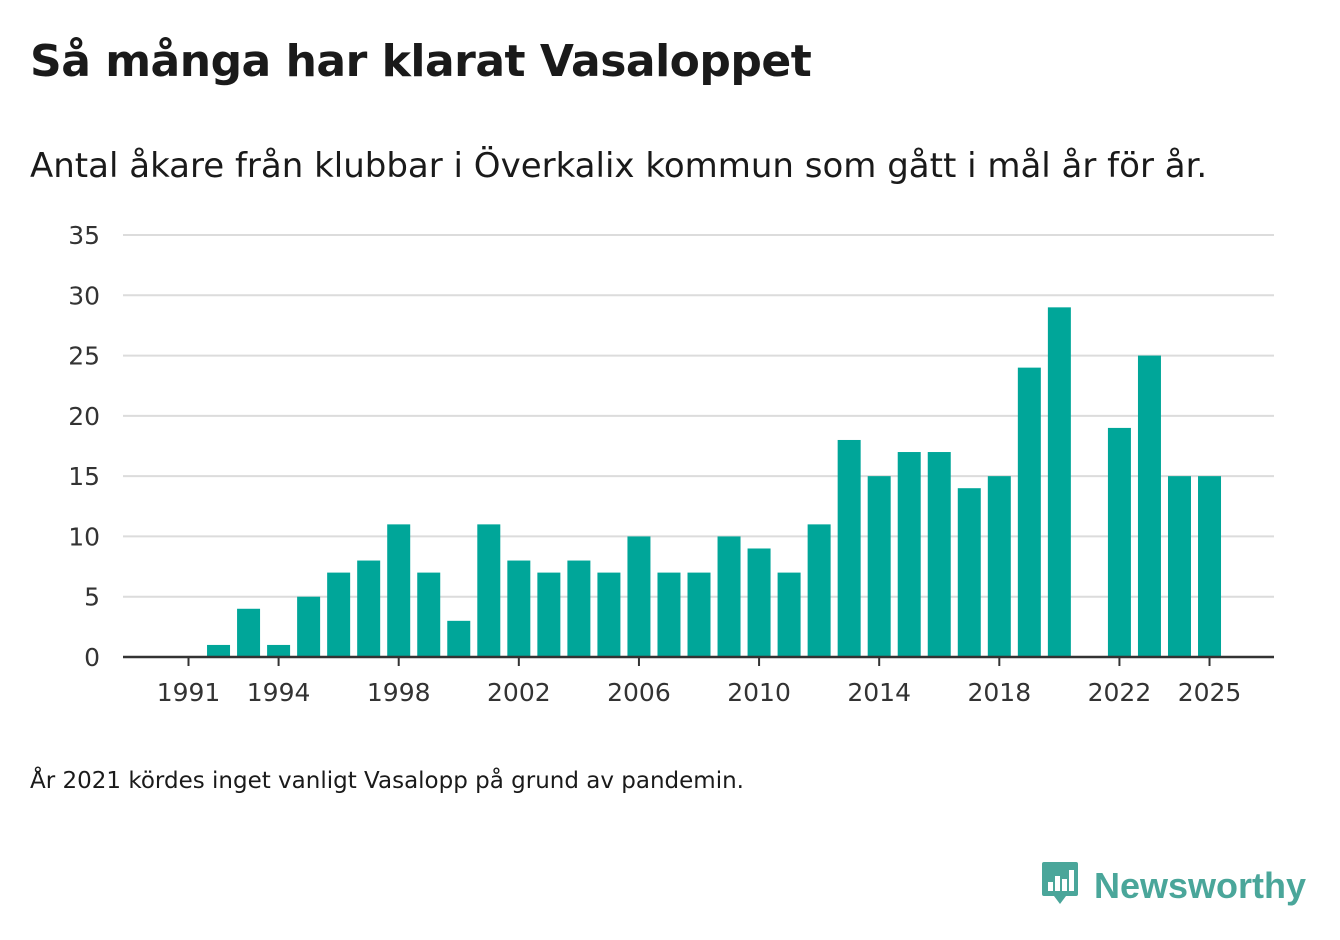 This screenshot has height=940, width=1340. What do you see at coordinates (789, 614) in the screenshot?
I see `bar-2011` at bounding box center [789, 614].